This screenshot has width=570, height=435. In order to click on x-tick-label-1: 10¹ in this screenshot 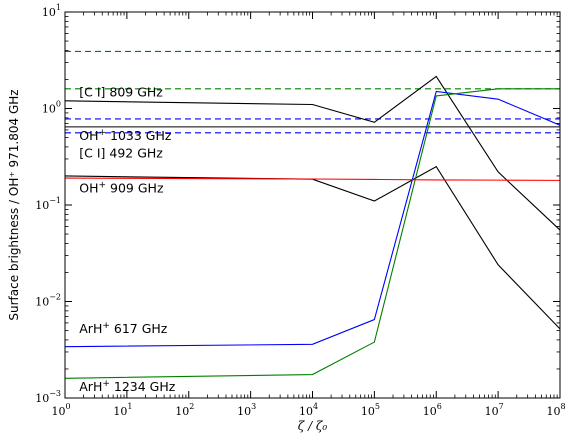, I will do `click(122, 410)`.